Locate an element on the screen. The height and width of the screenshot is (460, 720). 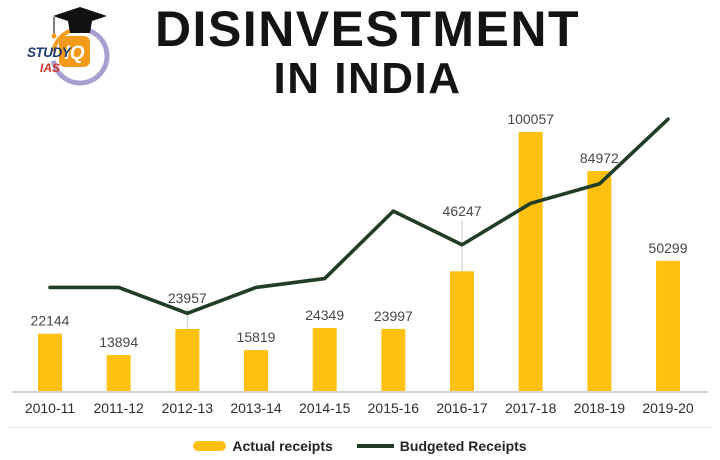
x-axis-label: 2012-13 is located at coordinates (188, 408).